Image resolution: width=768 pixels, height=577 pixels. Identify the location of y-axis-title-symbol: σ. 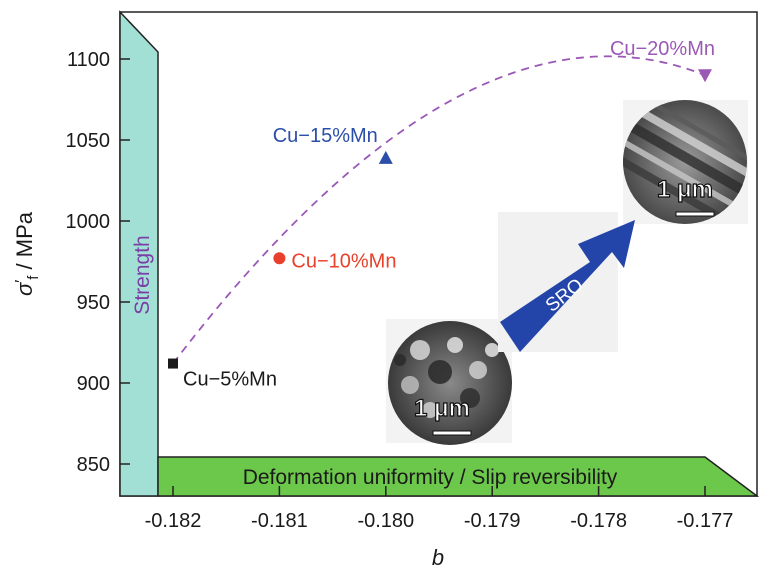
(24, 289).